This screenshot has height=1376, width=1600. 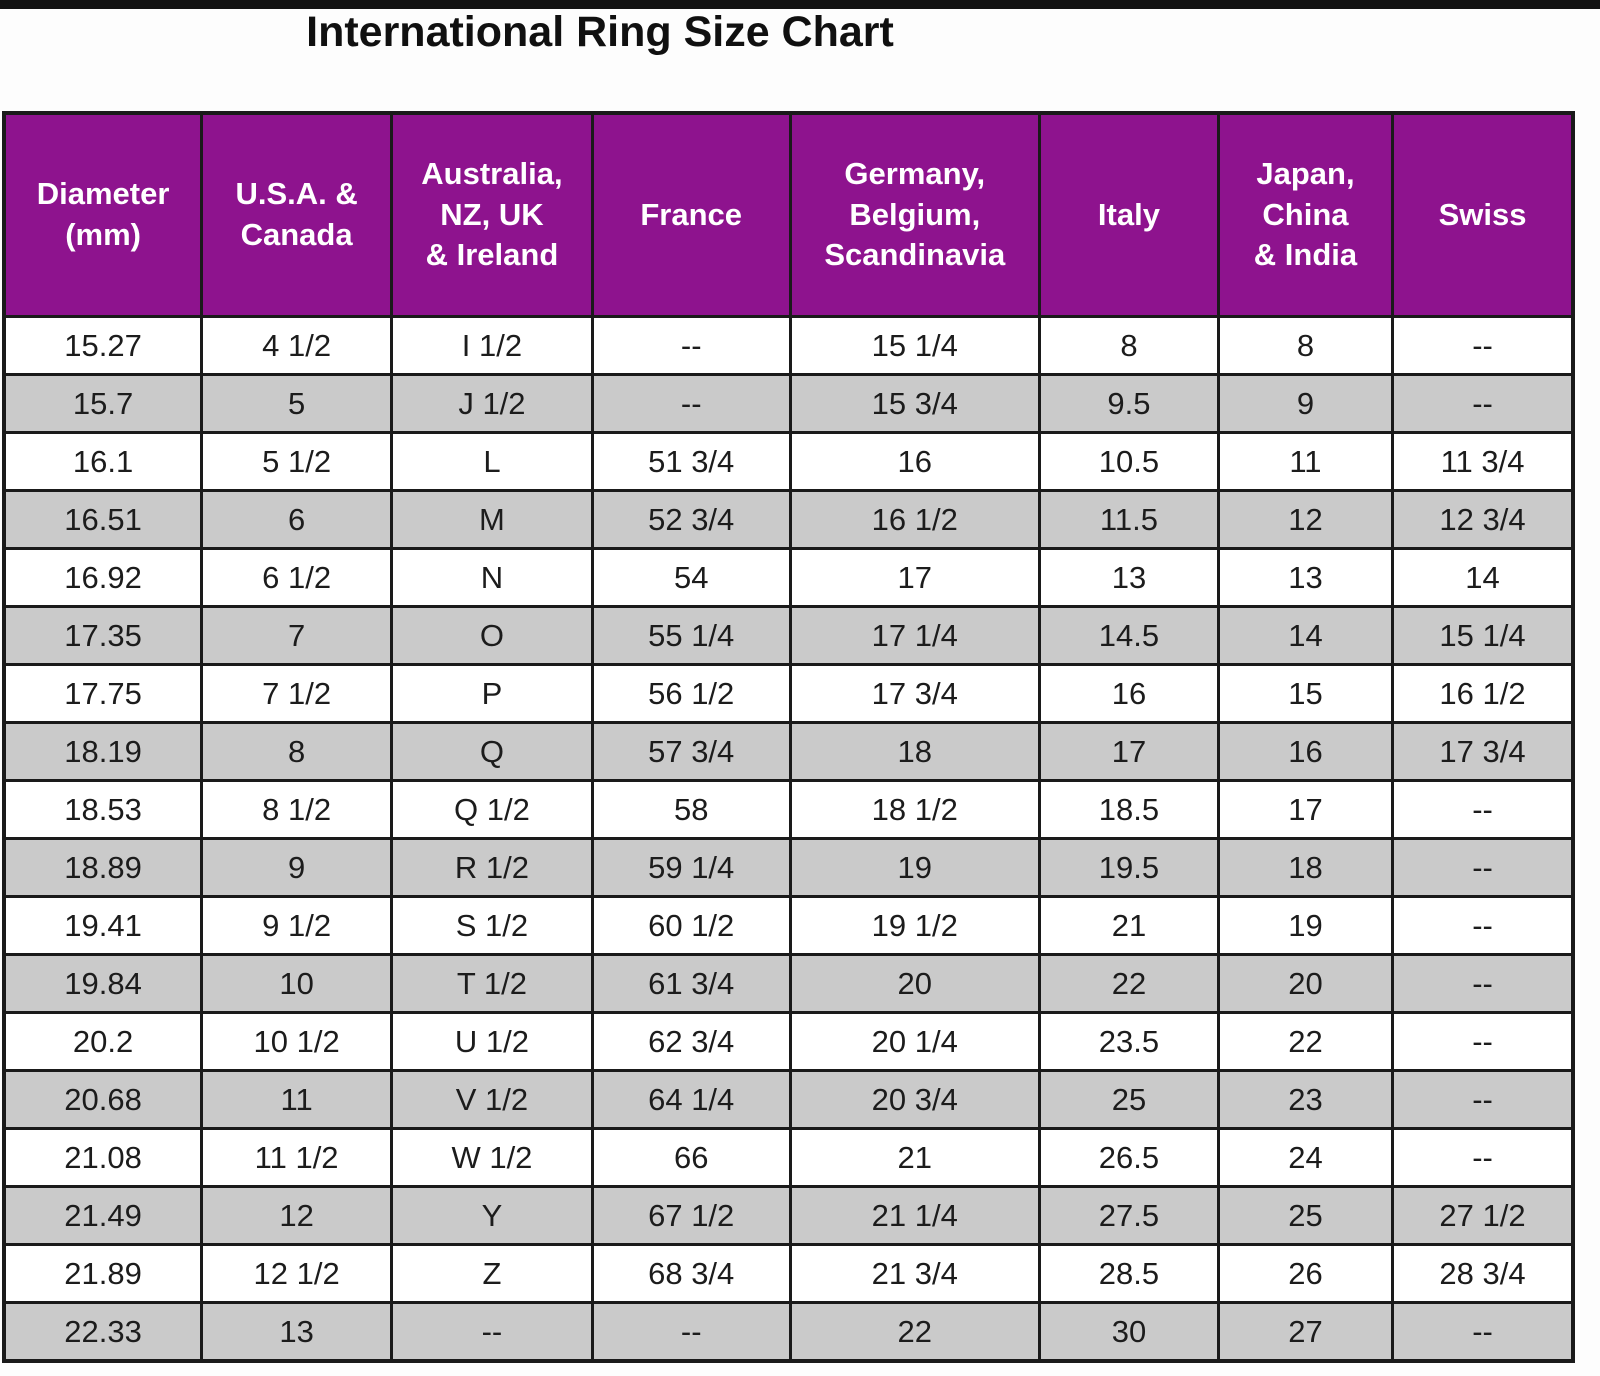 What do you see at coordinates (1129, 403) in the screenshot?
I see `table-cell: 9.5` at bounding box center [1129, 403].